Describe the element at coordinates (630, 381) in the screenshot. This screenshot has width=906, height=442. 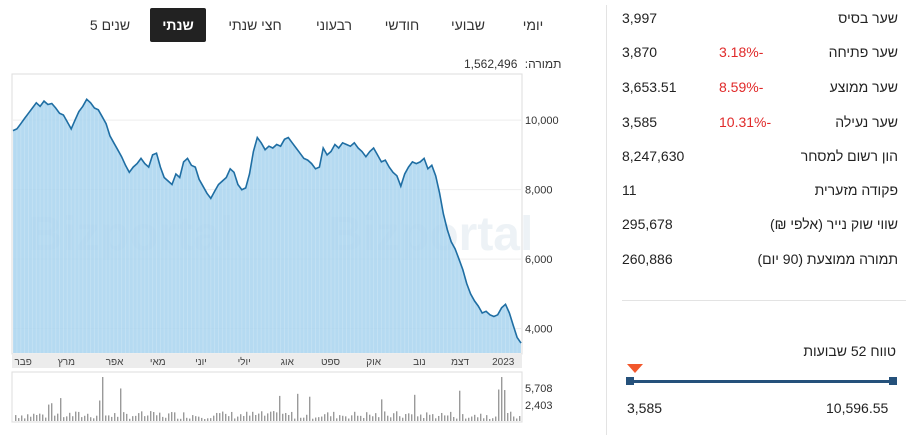
I see `range-low-handle` at that location.